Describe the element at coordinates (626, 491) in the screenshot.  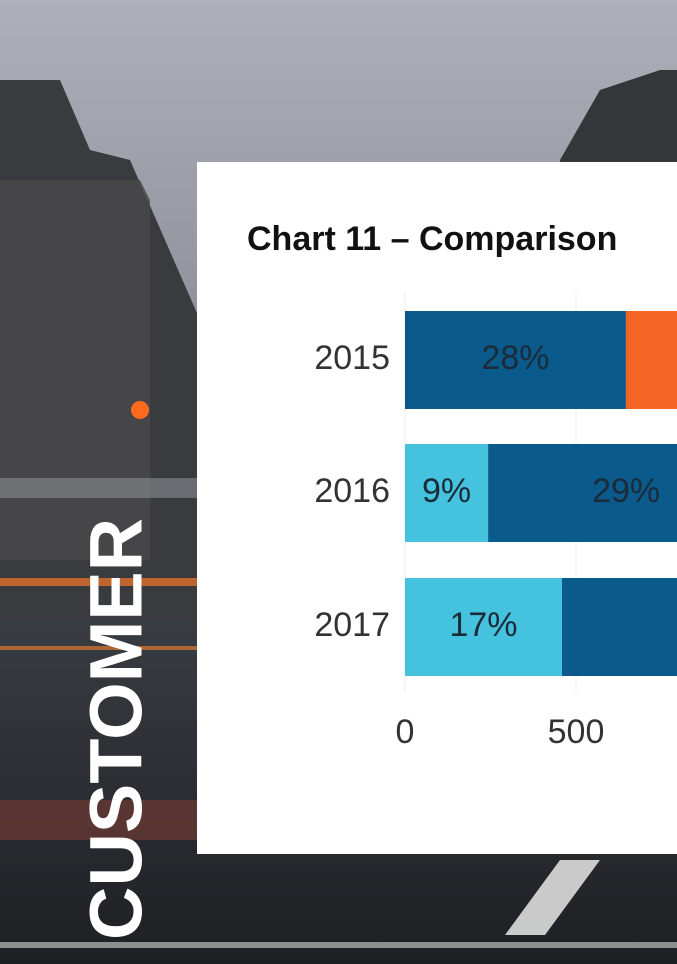
I see `data-label: 29%` at that location.